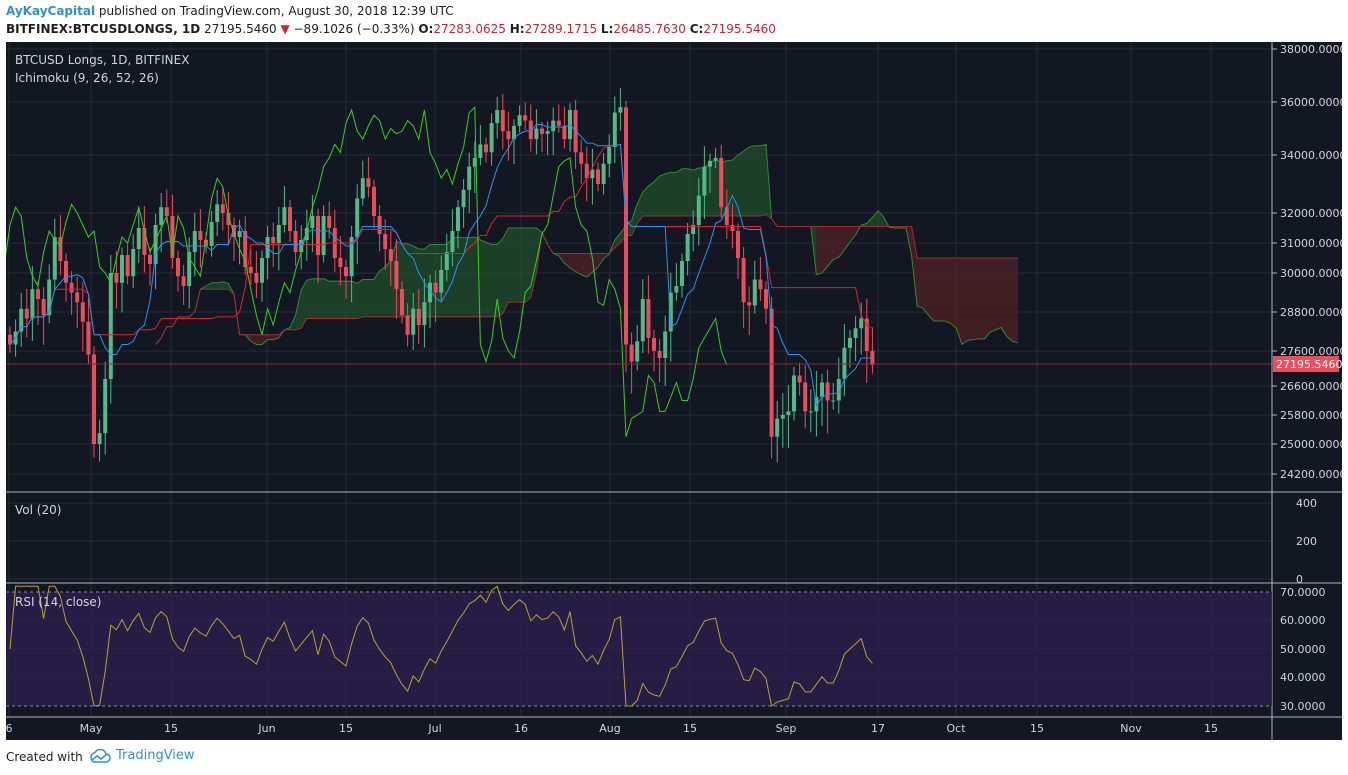 The height and width of the screenshot is (775, 1348). What do you see at coordinates (674, 757) in the screenshot?
I see `footer: Created with TradingView` at bounding box center [674, 757].